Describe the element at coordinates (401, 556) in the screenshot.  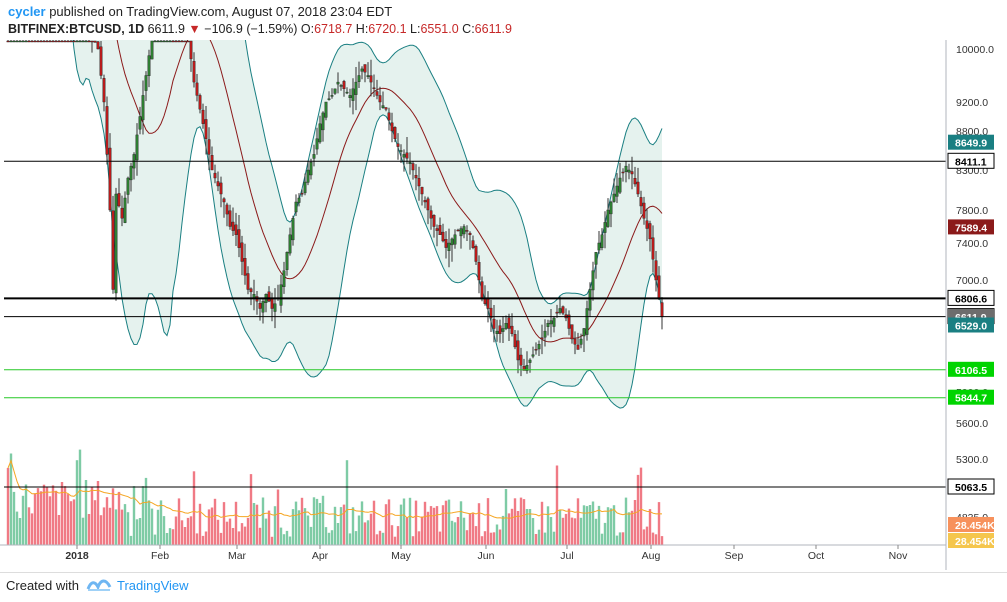
I see `time-tick-label: May` at that location.